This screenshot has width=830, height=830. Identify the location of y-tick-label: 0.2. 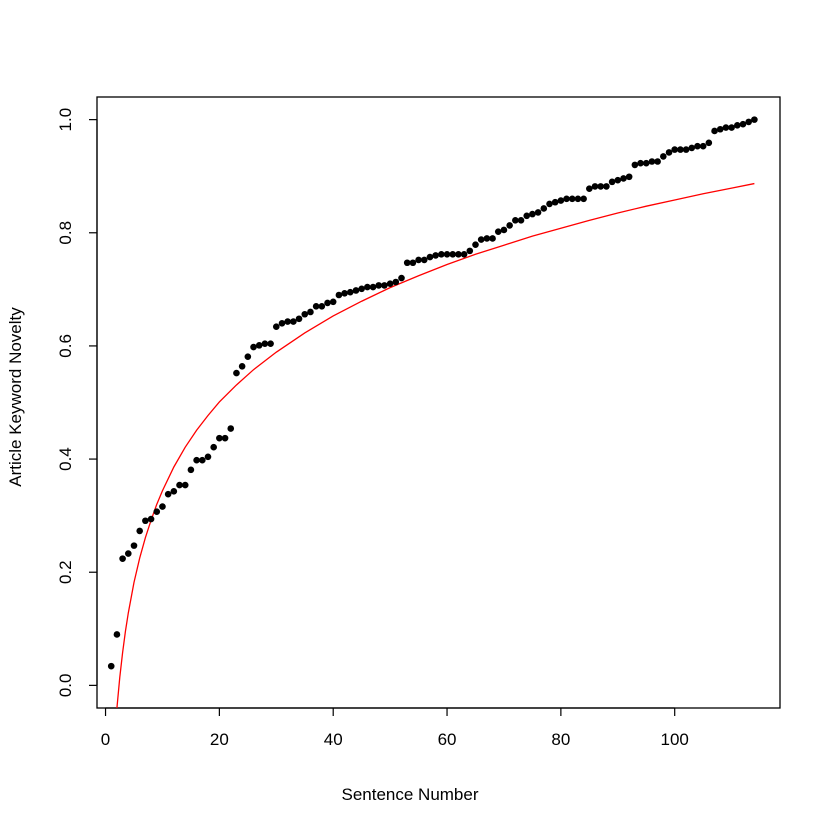
(65, 572).